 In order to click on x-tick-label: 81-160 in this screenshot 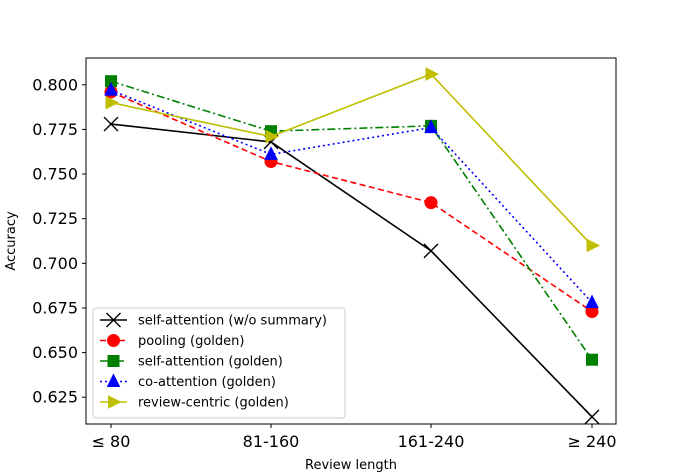, I will do `click(271, 441)`.